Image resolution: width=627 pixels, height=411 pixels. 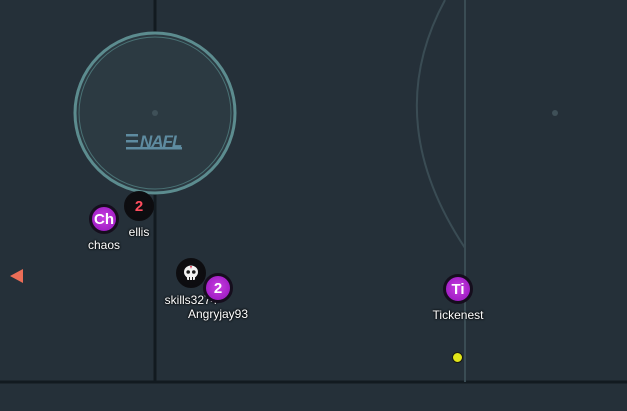 I want to click on field-logo: NAFL, so click(x=154, y=141).